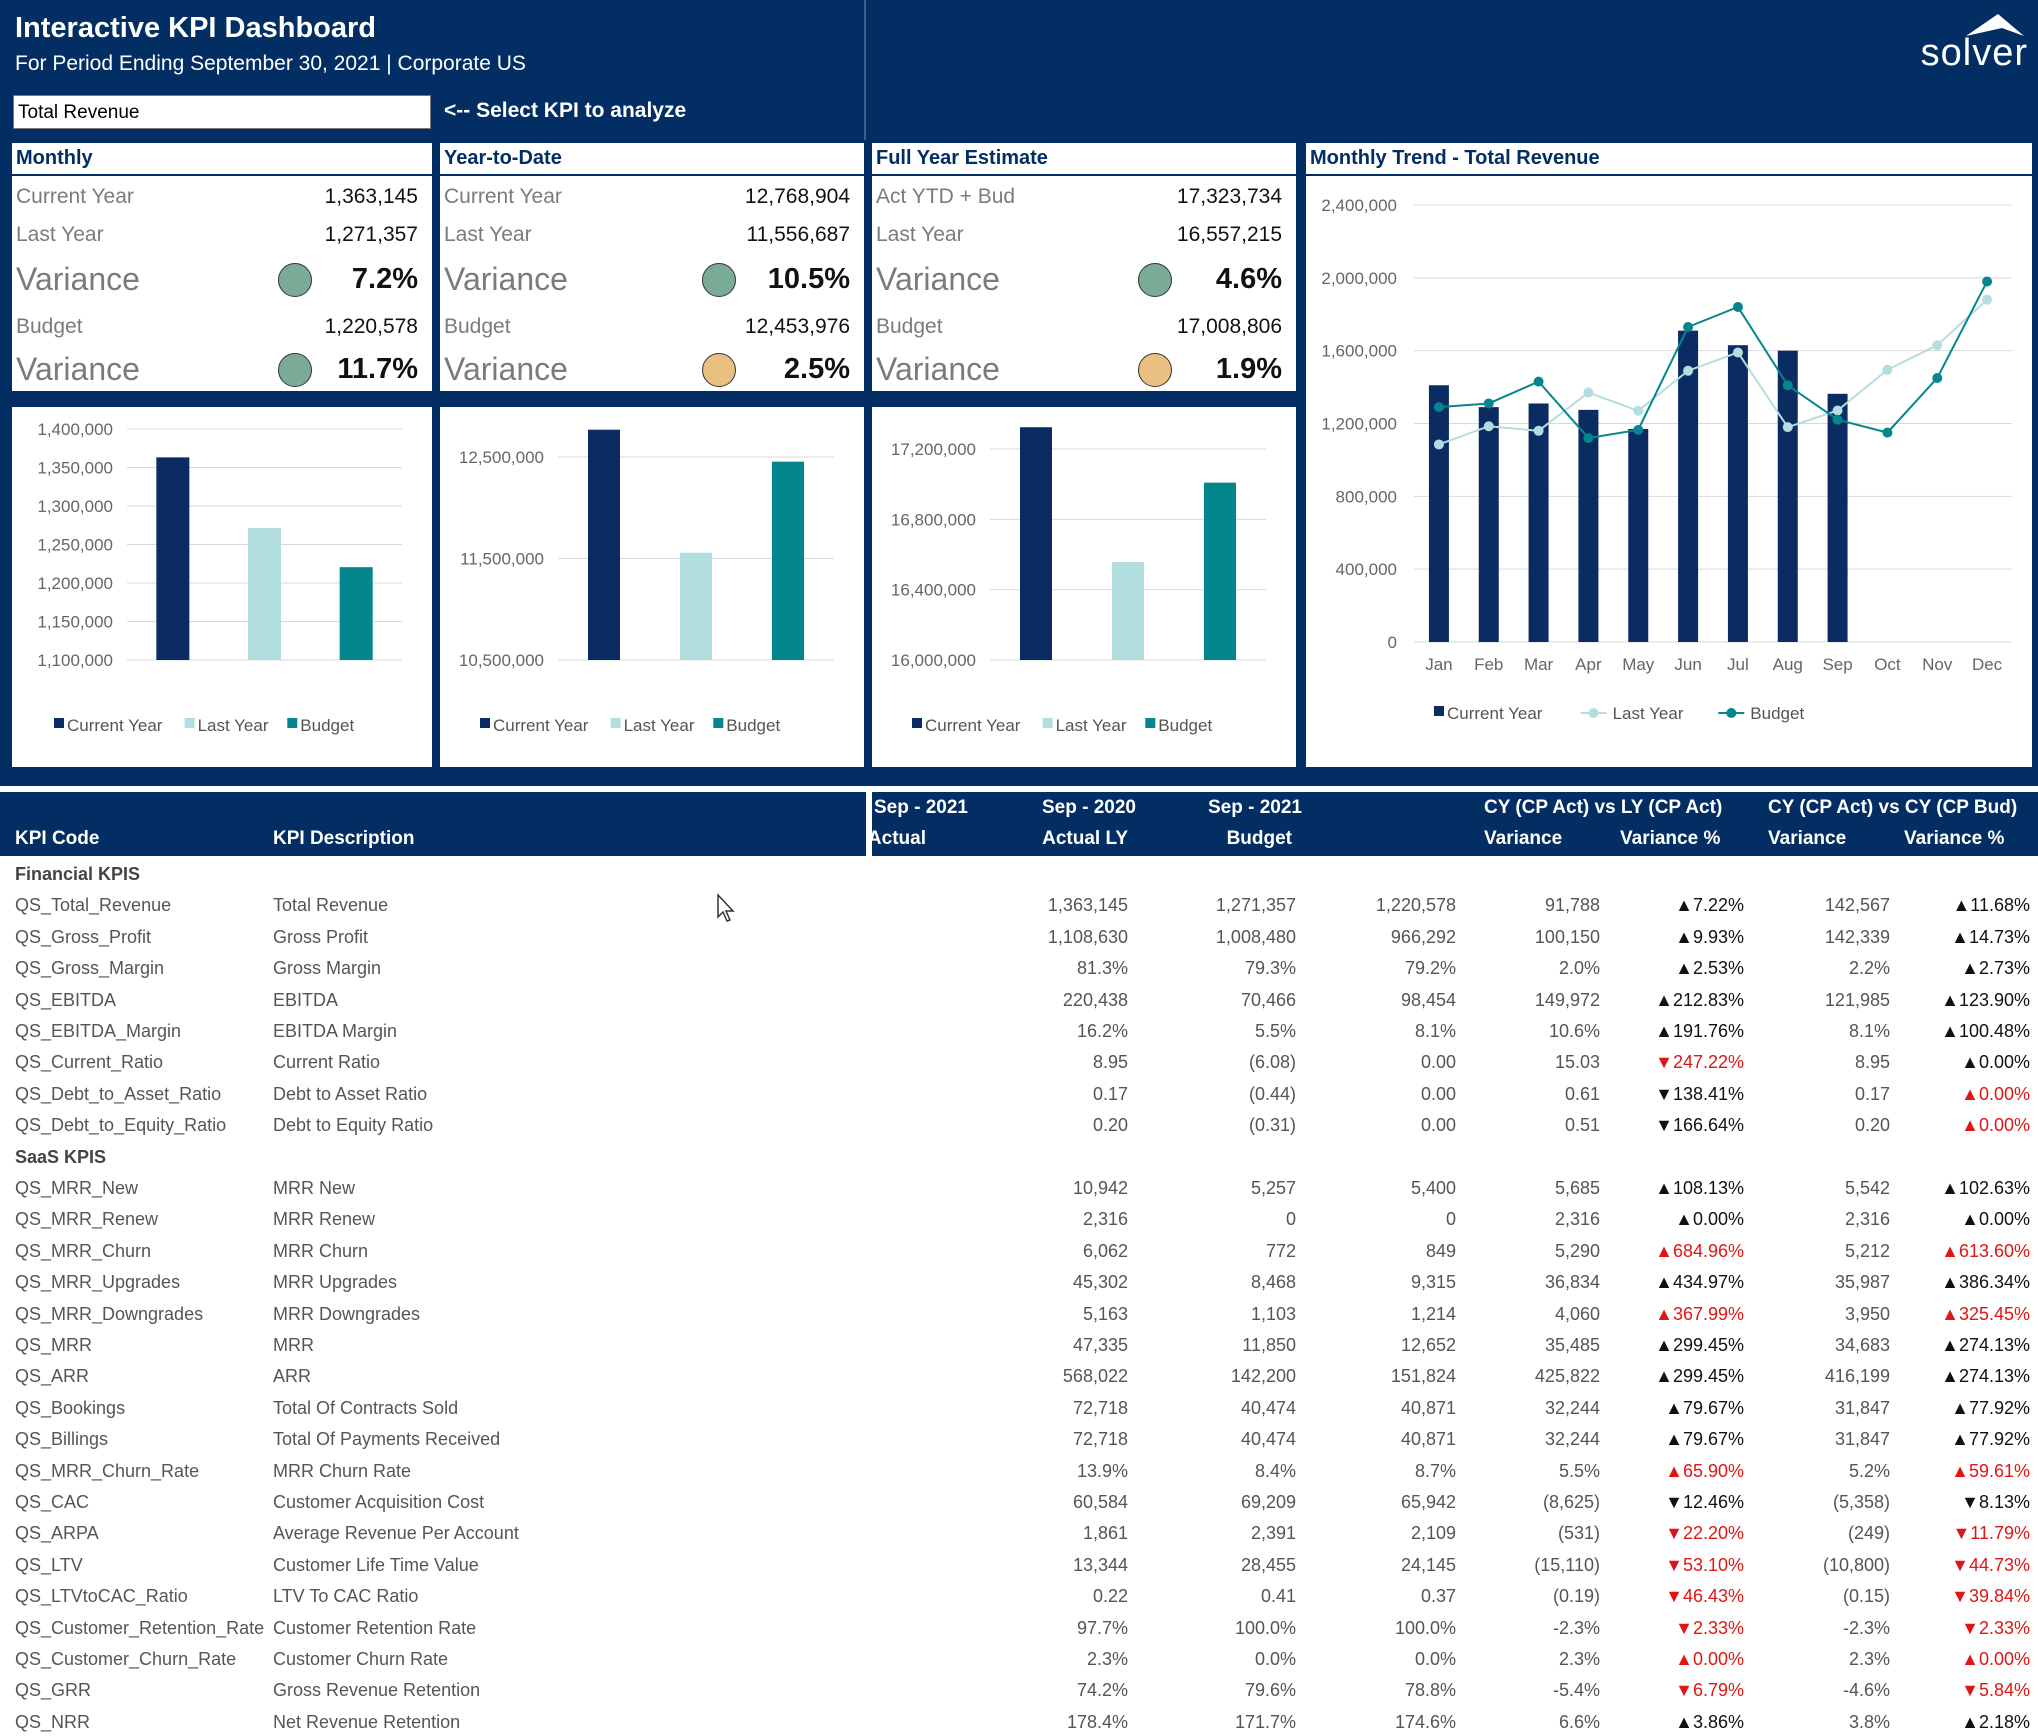 This screenshot has height=1736, width=2038. I want to click on bar-current-year-apr, so click(1588, 525).